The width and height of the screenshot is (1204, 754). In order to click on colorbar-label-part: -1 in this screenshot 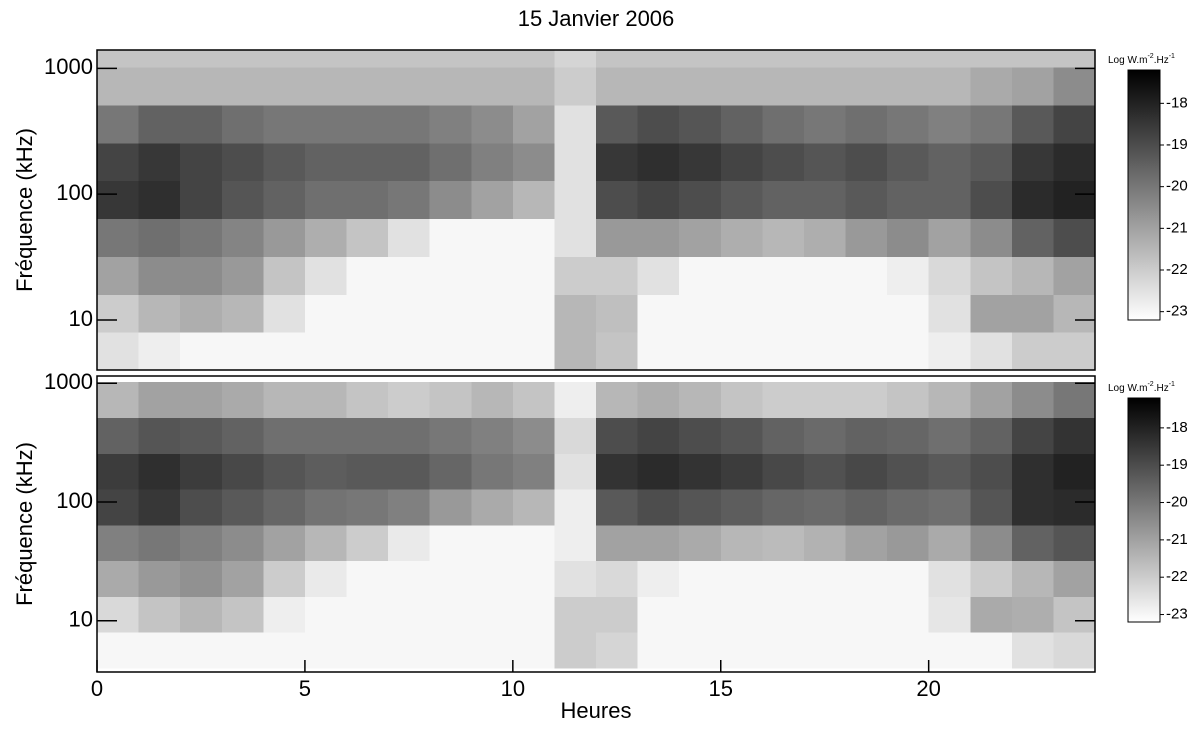, I will do `click(1172, 384)`.